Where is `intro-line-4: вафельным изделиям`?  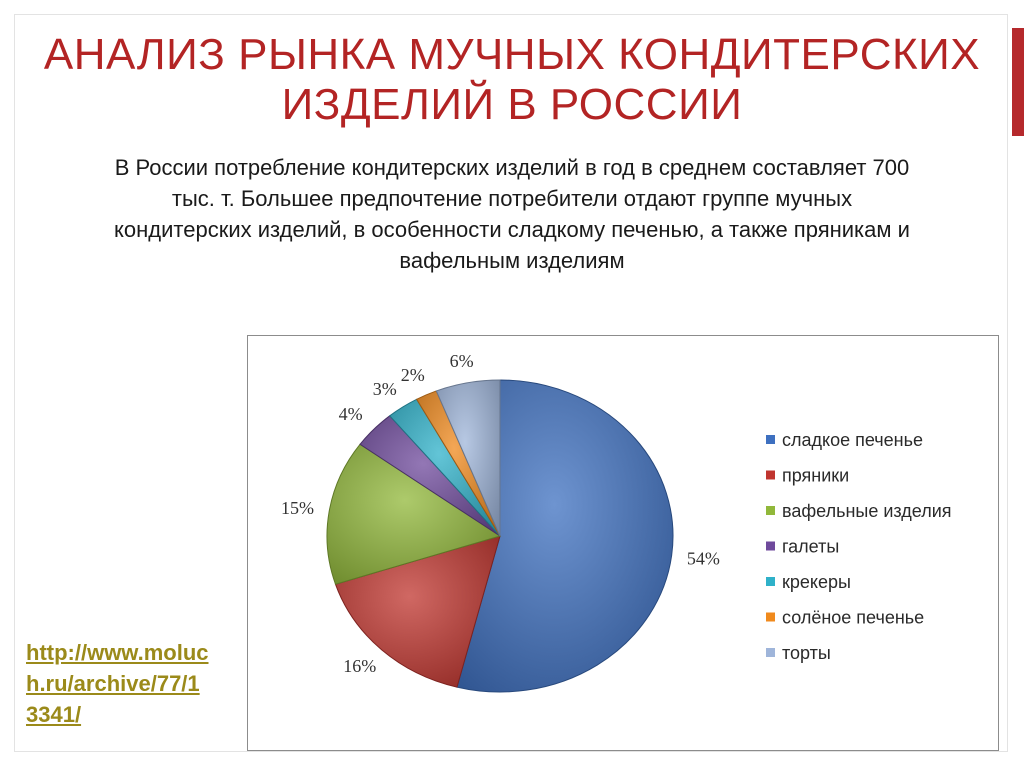 intro-line-4: вафельным изделиям is located at coordinates (512, 260).